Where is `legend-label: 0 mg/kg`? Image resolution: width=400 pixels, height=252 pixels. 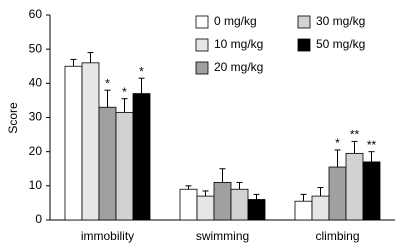
legend-label: 0 mg/kg is located at coordinates (235, 21).